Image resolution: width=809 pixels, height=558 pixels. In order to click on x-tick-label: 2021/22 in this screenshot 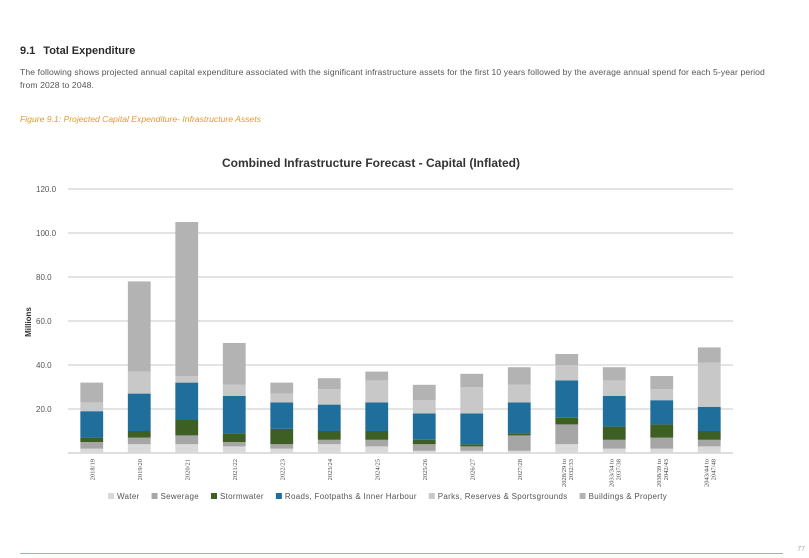, I will do `click(235, 469)`.